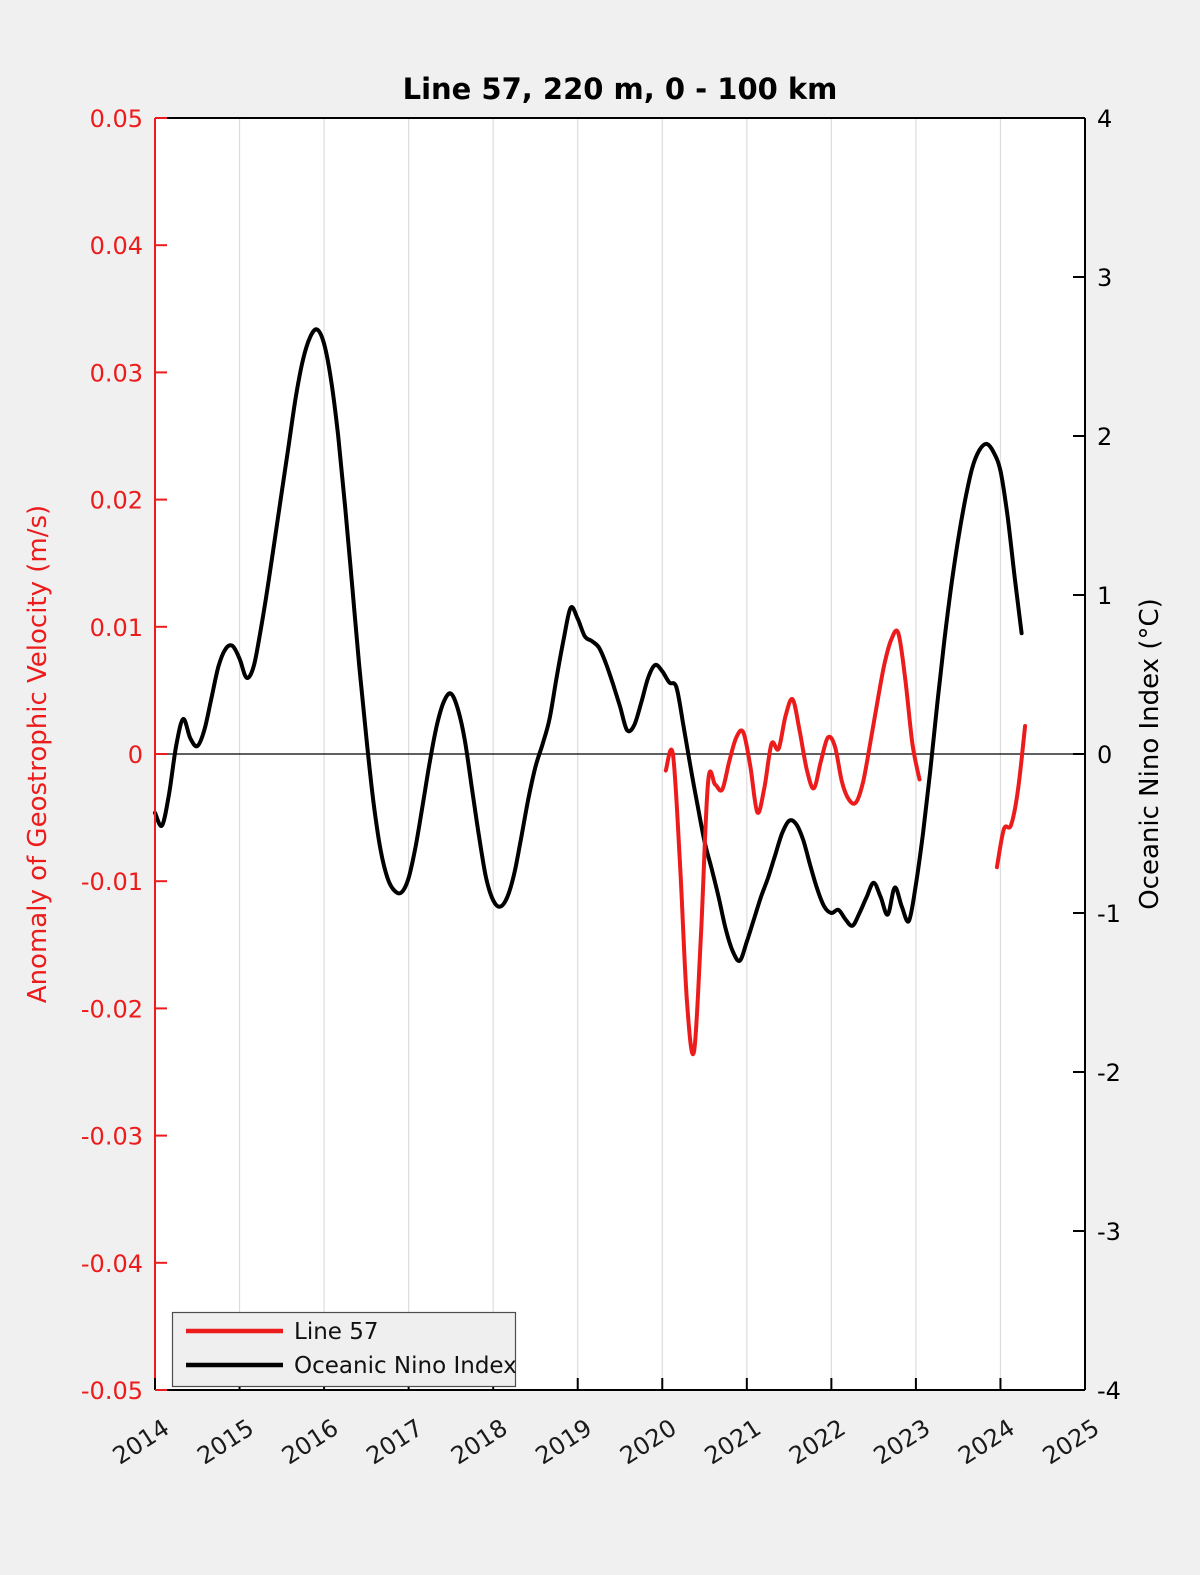 The width and height of the screenshot is (1200, 1575). Describe the element at coordinates (310, 1442) in the screenshot. I see `x-tick-label-2016: 2016` at that location.